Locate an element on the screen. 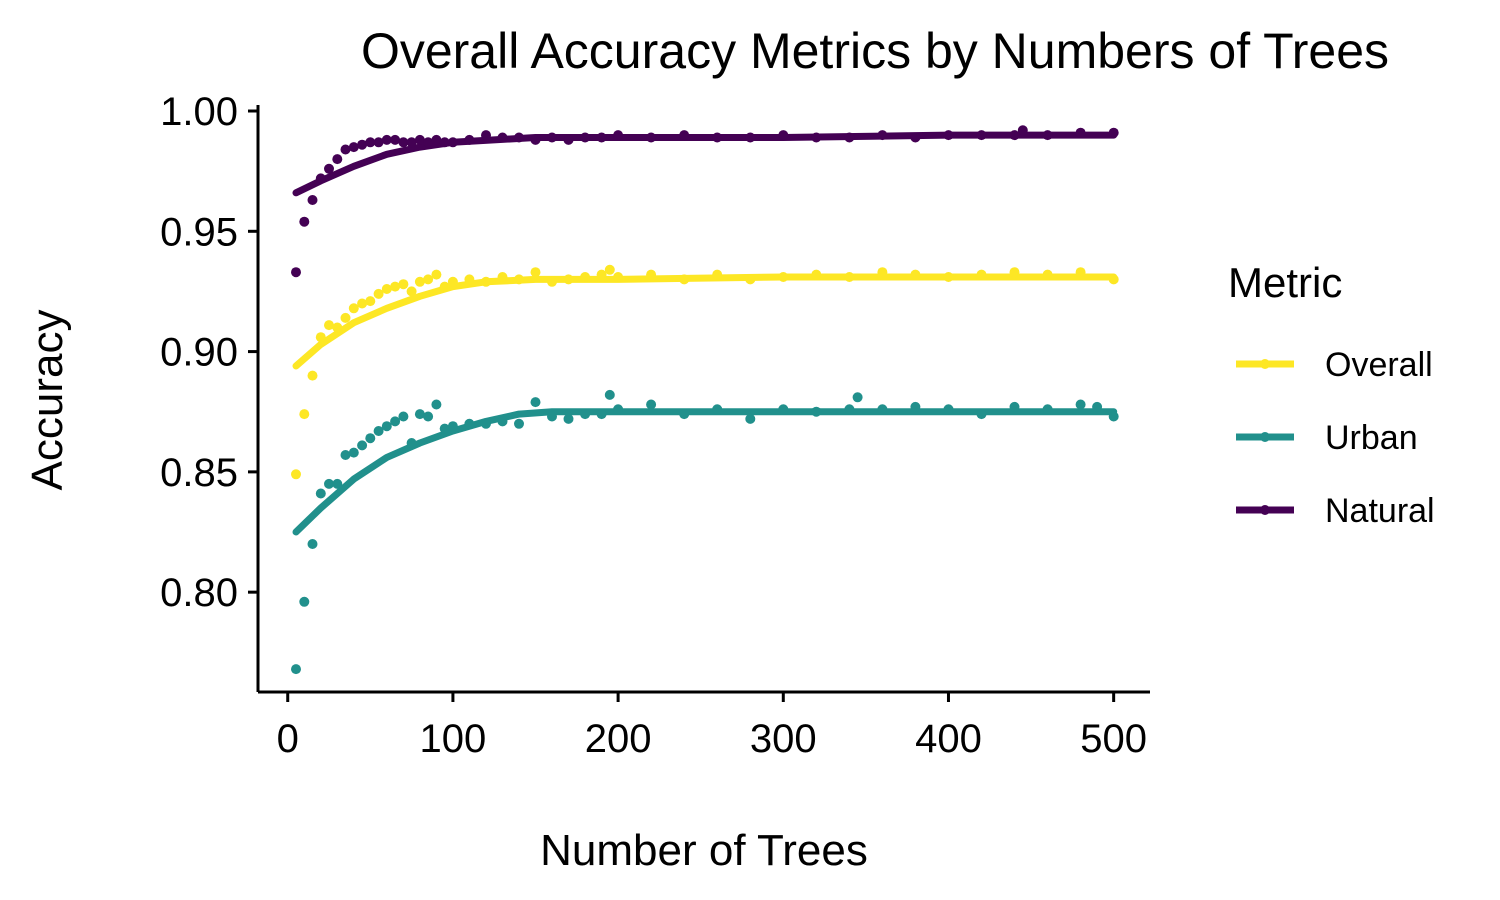 The height and width of the screenshot is (900, 1500). series-overall is located at coordinates (705, 372).